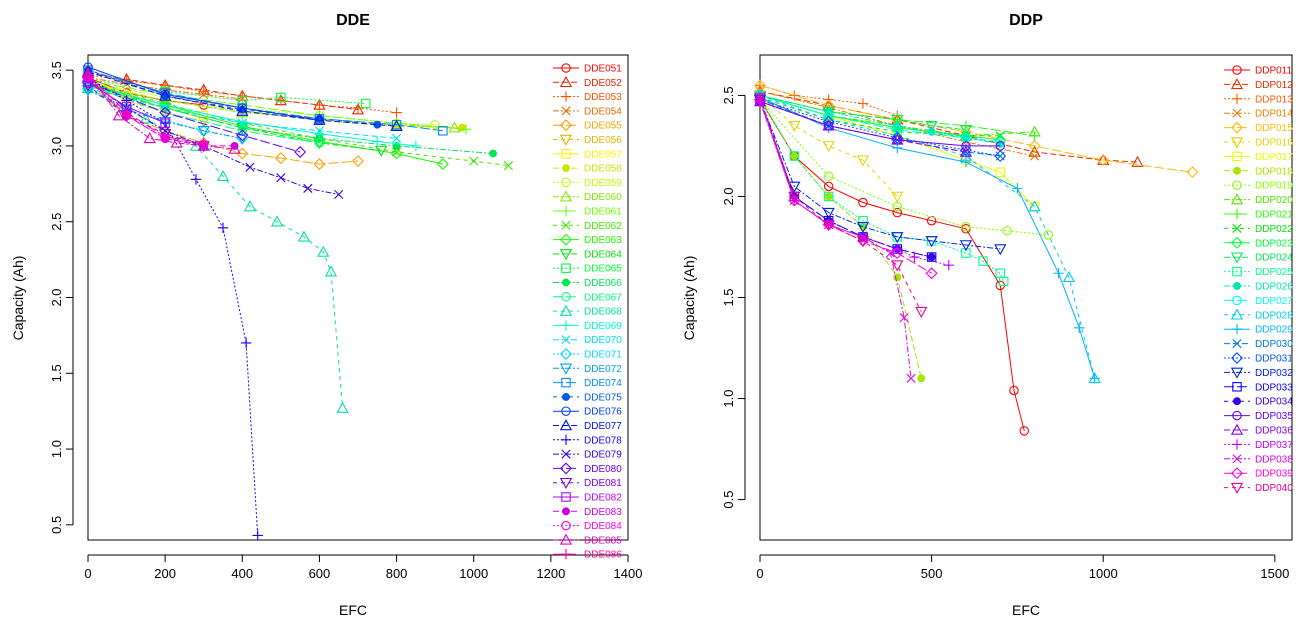  I want to click on ddp-legend-item: DDP018, so click(1258, 171).